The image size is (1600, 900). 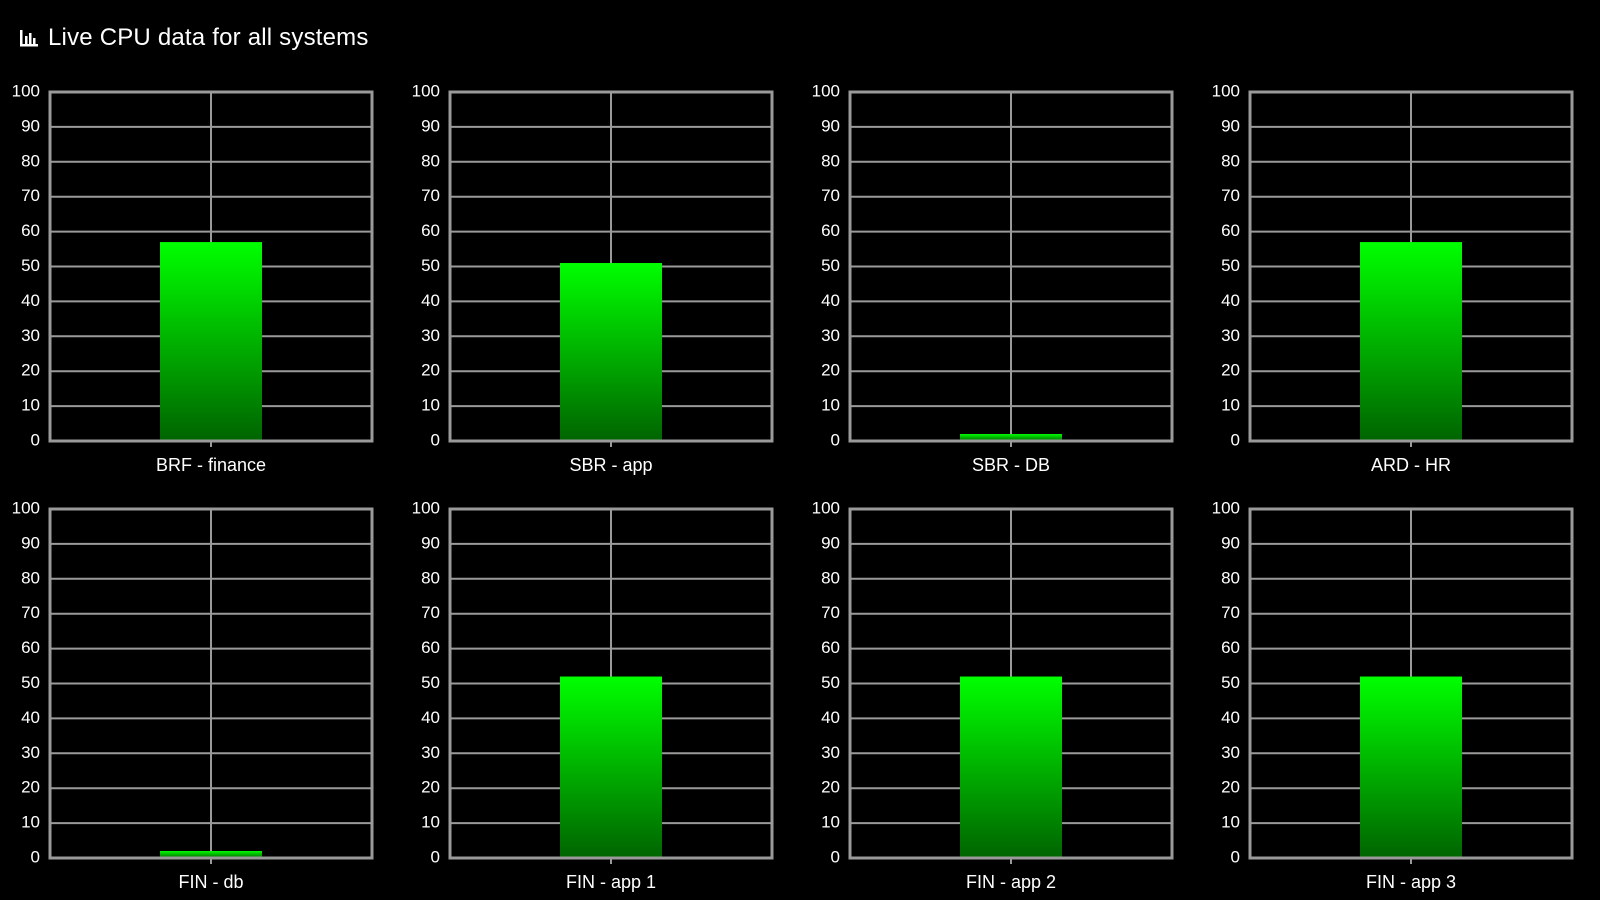 I want to click on cpu-chart: 0 10 20 30 40 50 60 70 80 90 100 ARD - HR, so click(x=1393, y=278).